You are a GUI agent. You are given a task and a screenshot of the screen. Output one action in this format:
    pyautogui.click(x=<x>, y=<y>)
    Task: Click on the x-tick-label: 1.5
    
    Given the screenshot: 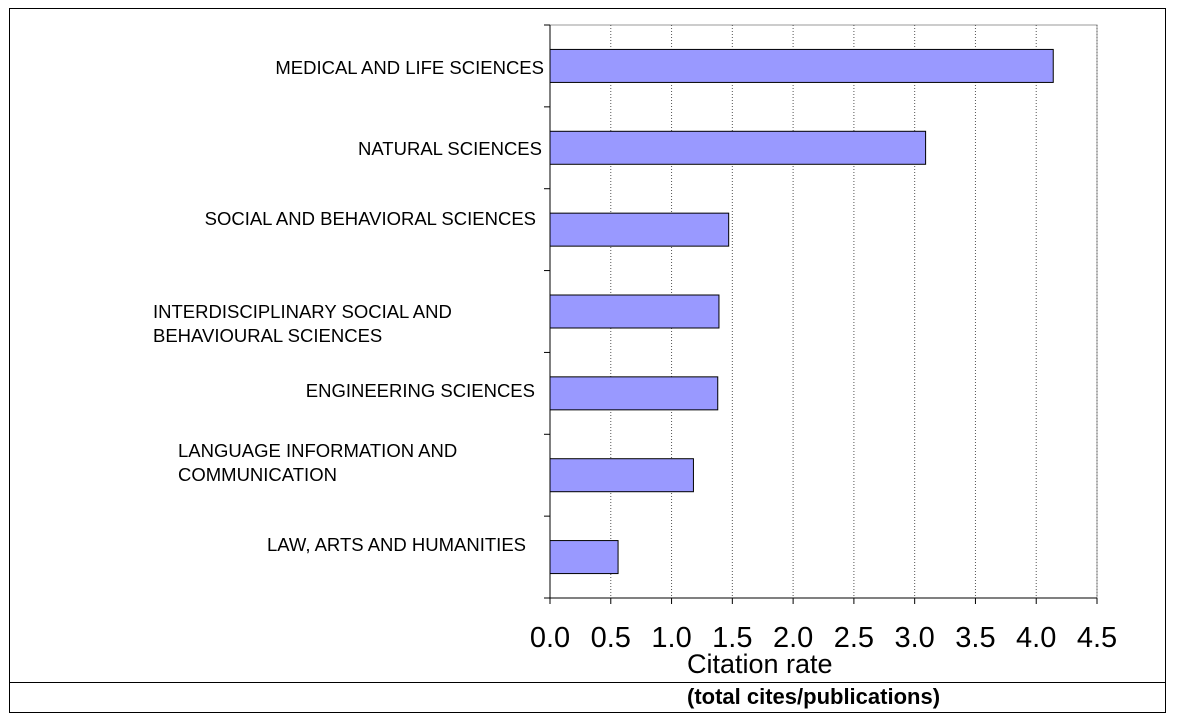 What is the action you would take?
    pyautogui.click(x=732, y=638)
    